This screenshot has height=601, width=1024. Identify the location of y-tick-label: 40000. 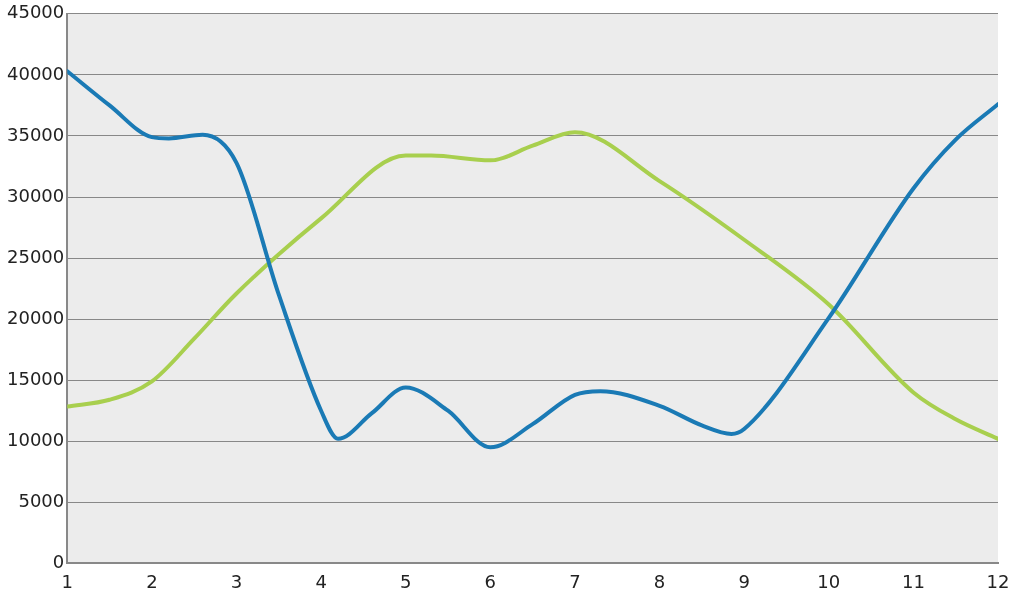
(36, 73).